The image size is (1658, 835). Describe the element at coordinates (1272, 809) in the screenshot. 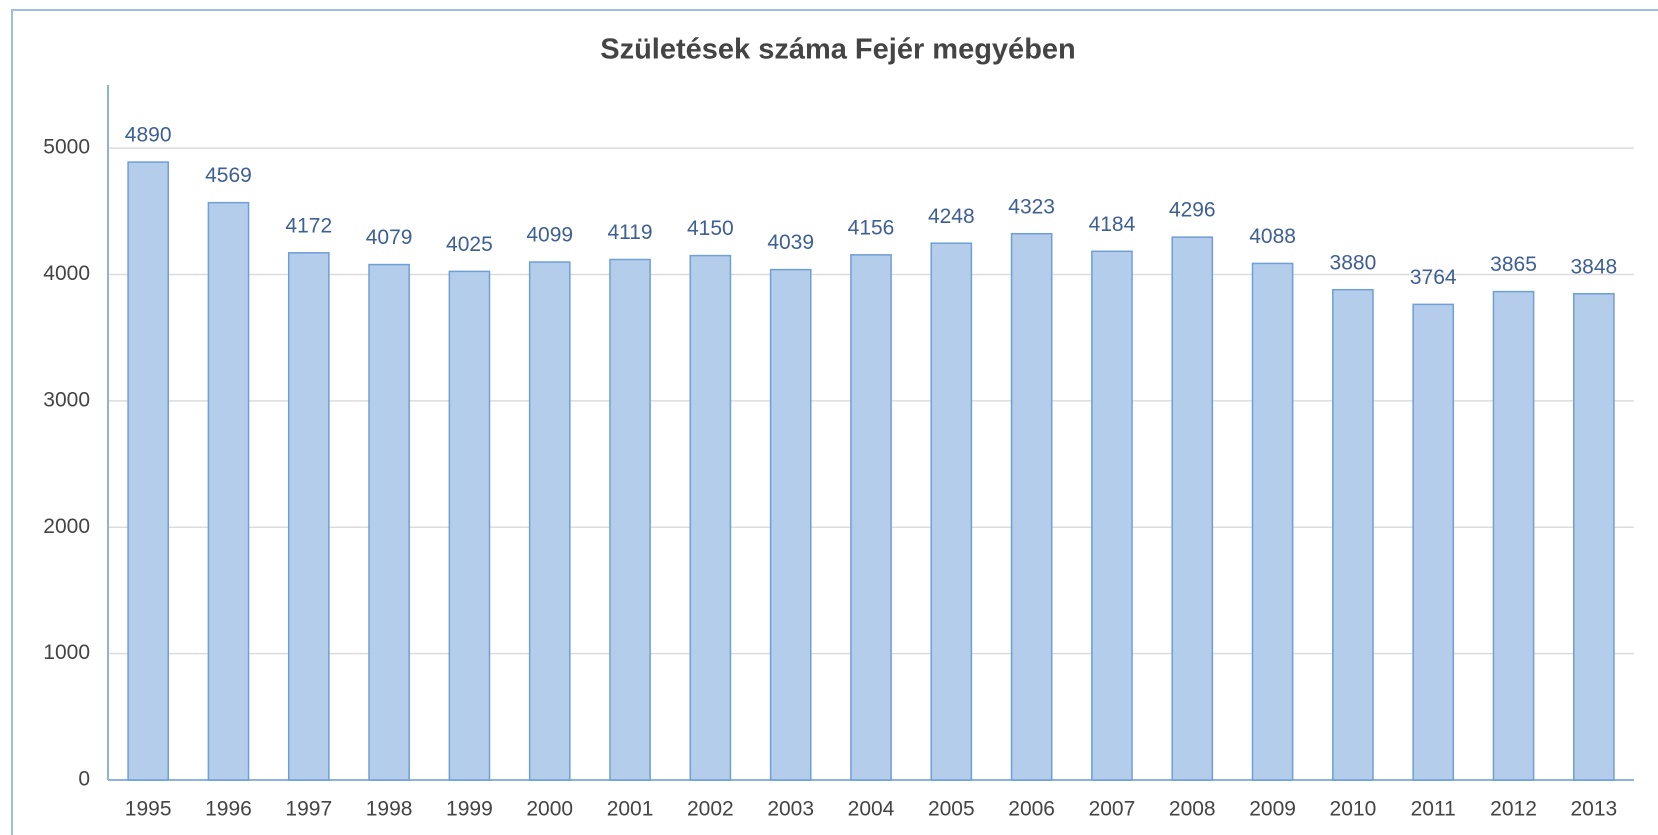

I see `x-tick-label: 2009` at that location.